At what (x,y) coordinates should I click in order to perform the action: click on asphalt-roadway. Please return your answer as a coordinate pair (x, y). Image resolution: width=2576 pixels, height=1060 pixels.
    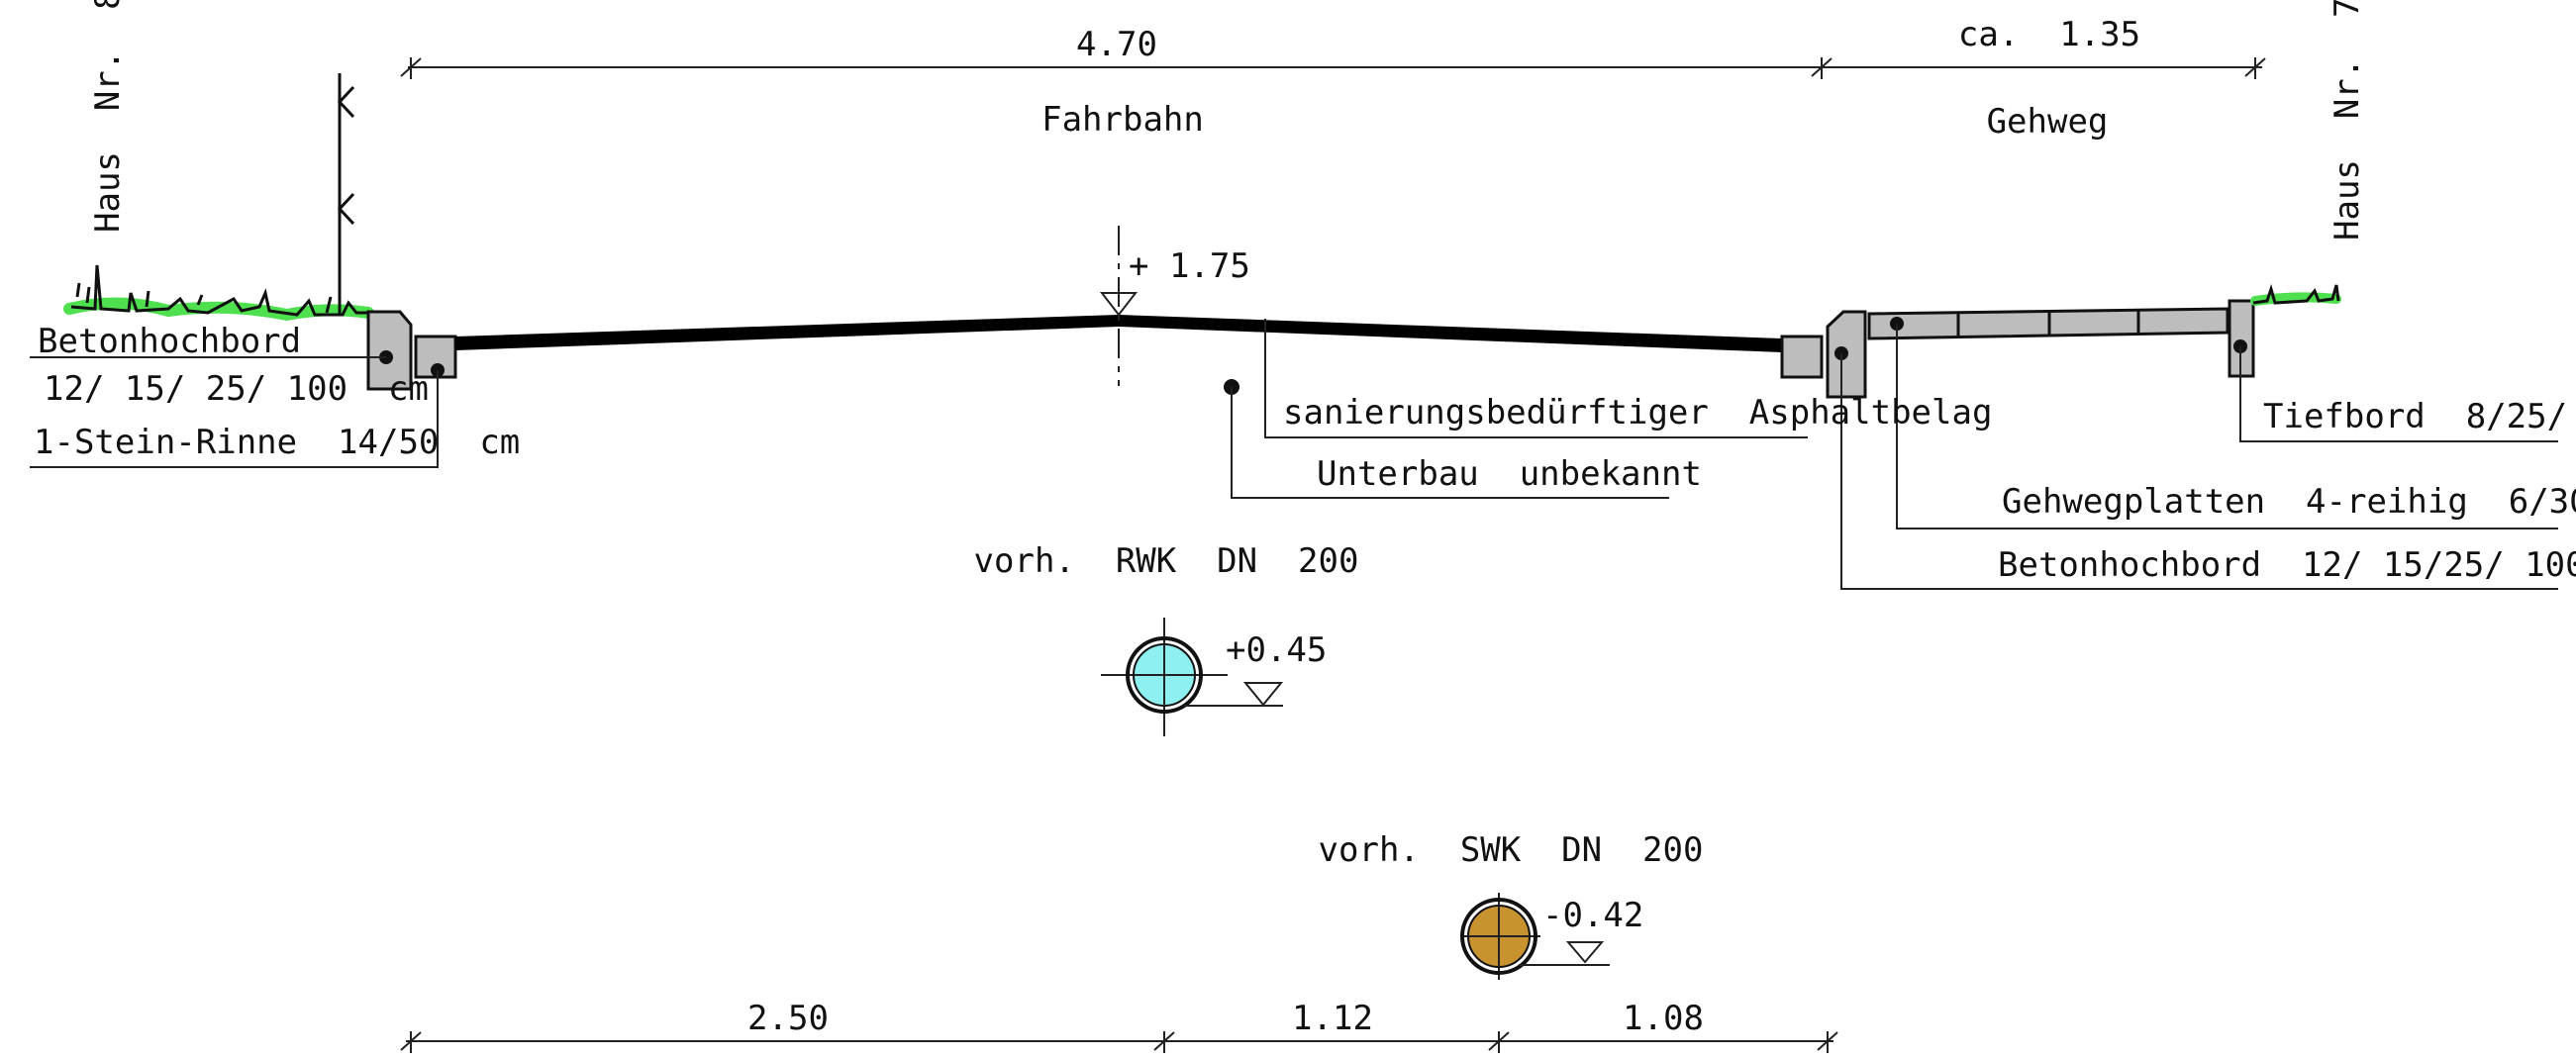
    Looking at the image, I should click on (1118, 333).